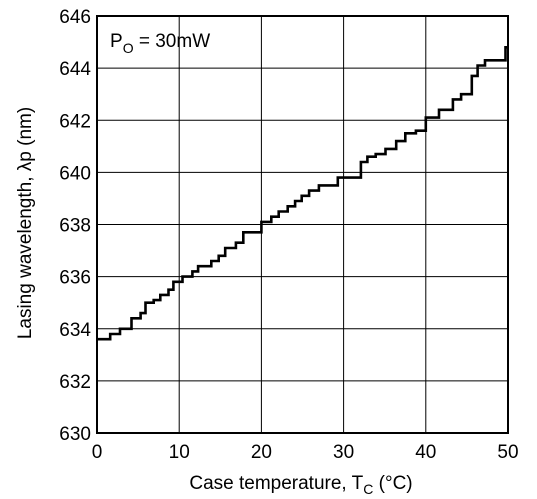 The width and height of the screenshot is (537, 499). Describe the element at coordinates (75, 121) in the screenshot. I see `y-tick-label: 642` at that location.